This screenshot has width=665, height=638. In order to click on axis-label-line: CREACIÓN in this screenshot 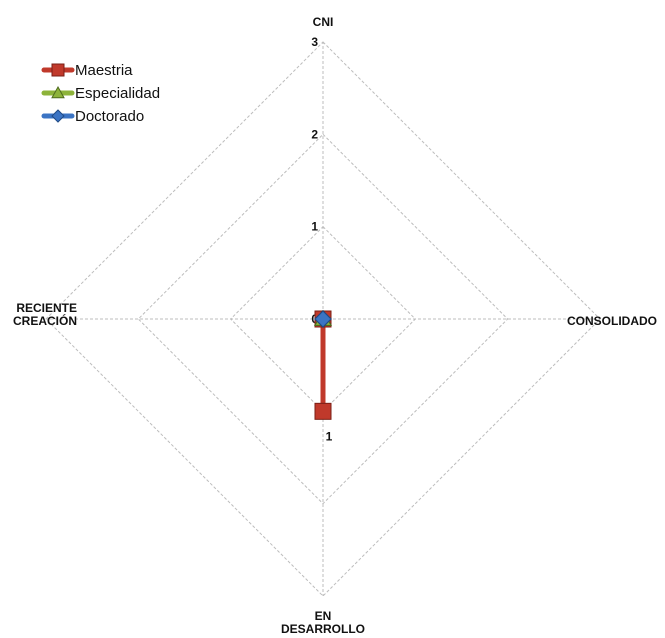, I will do `click(45, 320)`.